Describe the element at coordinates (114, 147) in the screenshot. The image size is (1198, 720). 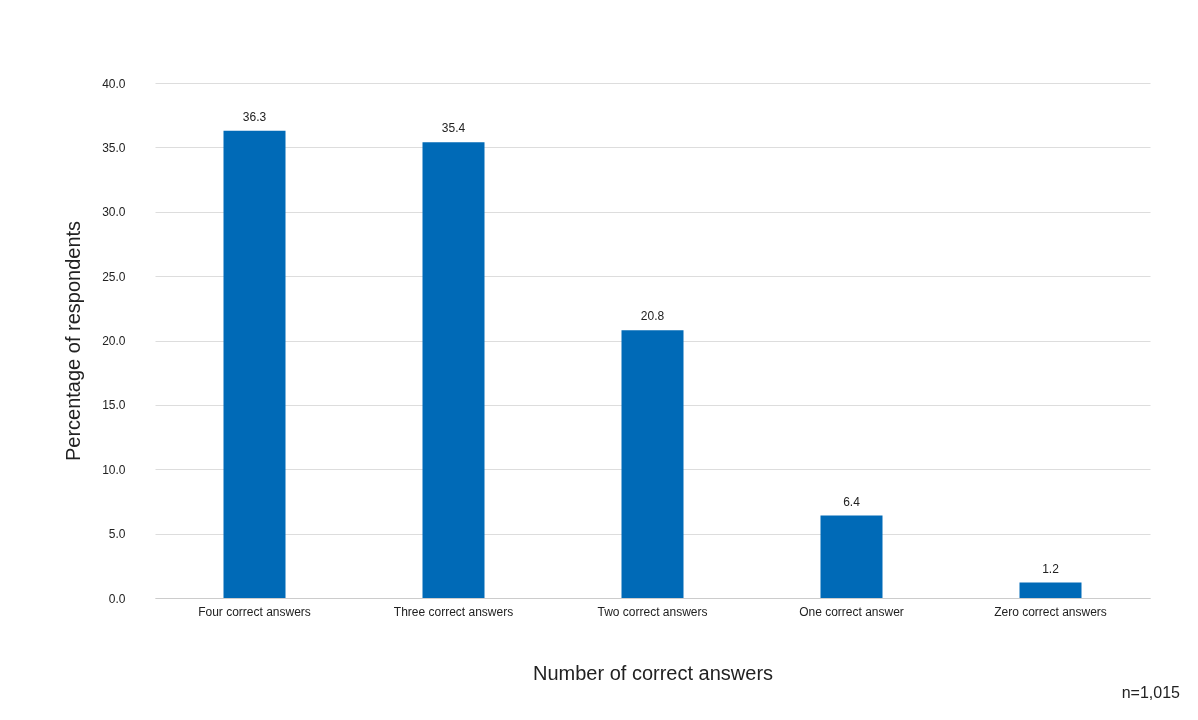
I see `y-tick-label: 35.0` at that location.